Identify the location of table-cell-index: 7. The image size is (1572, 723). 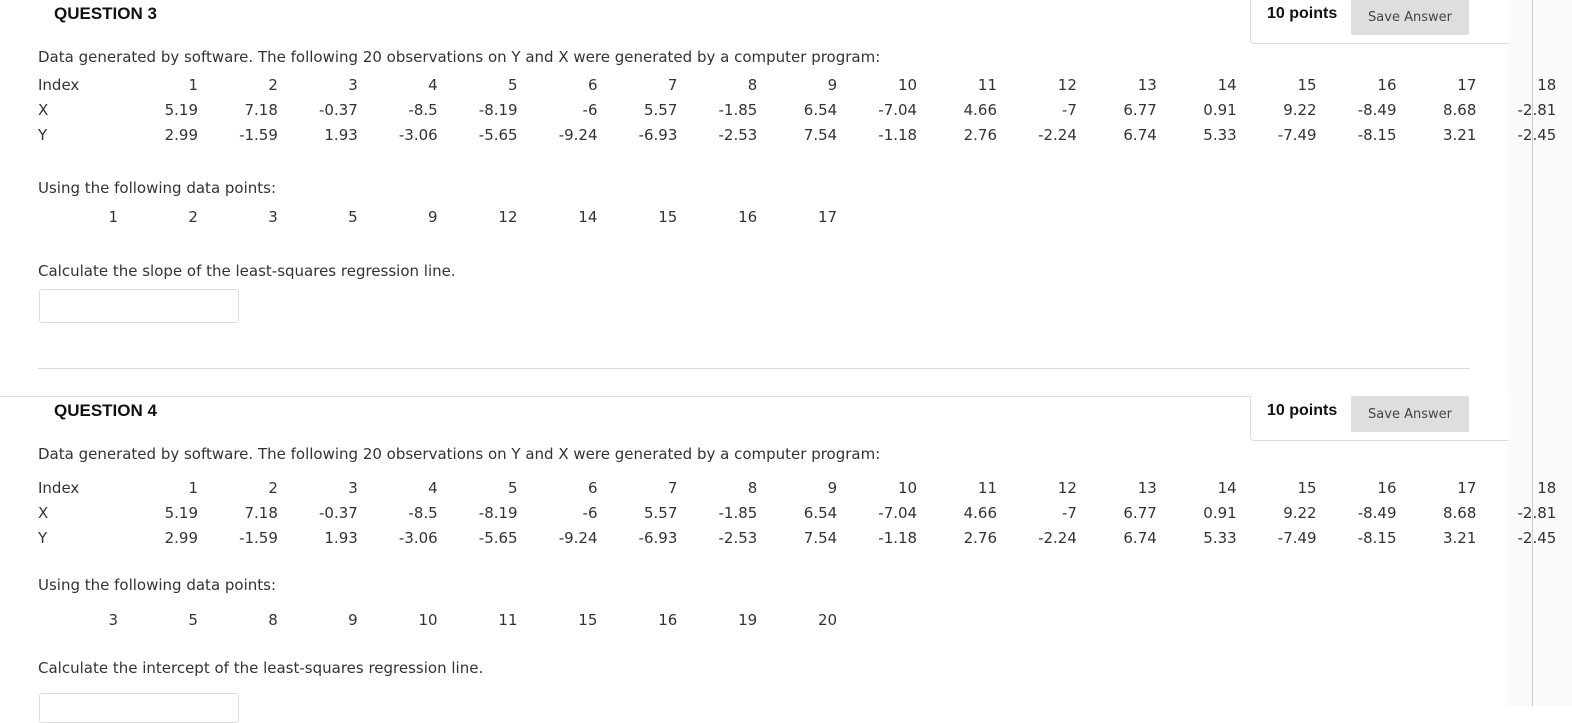
(672, 488).